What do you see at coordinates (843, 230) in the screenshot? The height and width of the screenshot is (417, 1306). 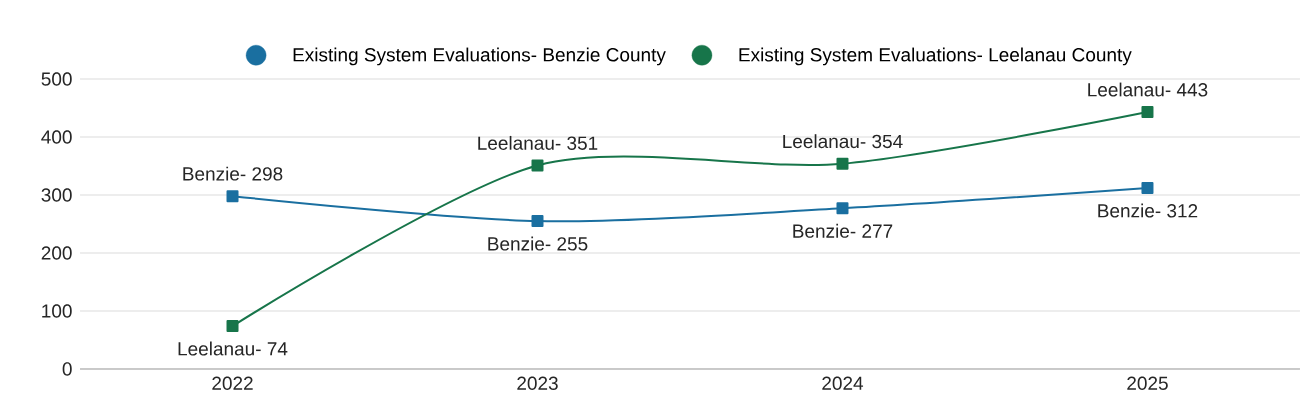 I see `data-label: Benzie- 277` at bounding box center [843, 230].